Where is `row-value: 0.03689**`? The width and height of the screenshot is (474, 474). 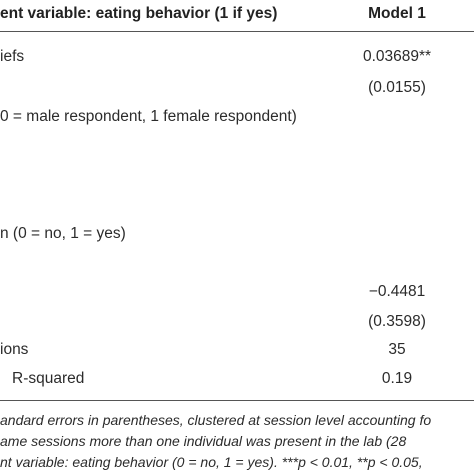
row-value: 0.03689** is located at coordinates (397, 56).